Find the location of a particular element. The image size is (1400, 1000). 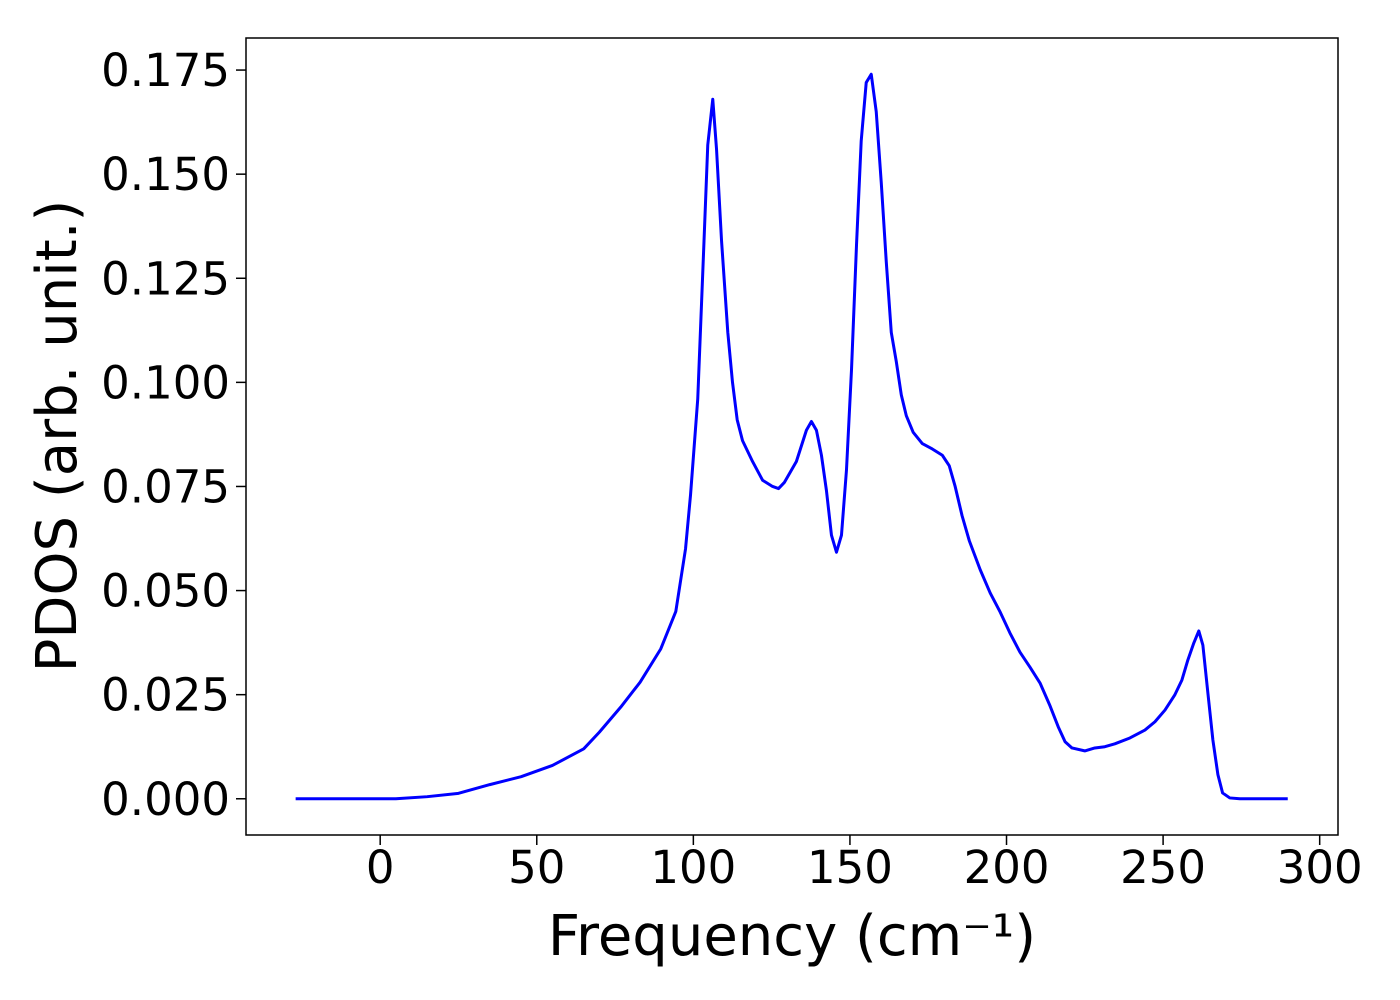

x-axis-label: Frequency (cm⁻¹) is located at coordinates (792, 936).